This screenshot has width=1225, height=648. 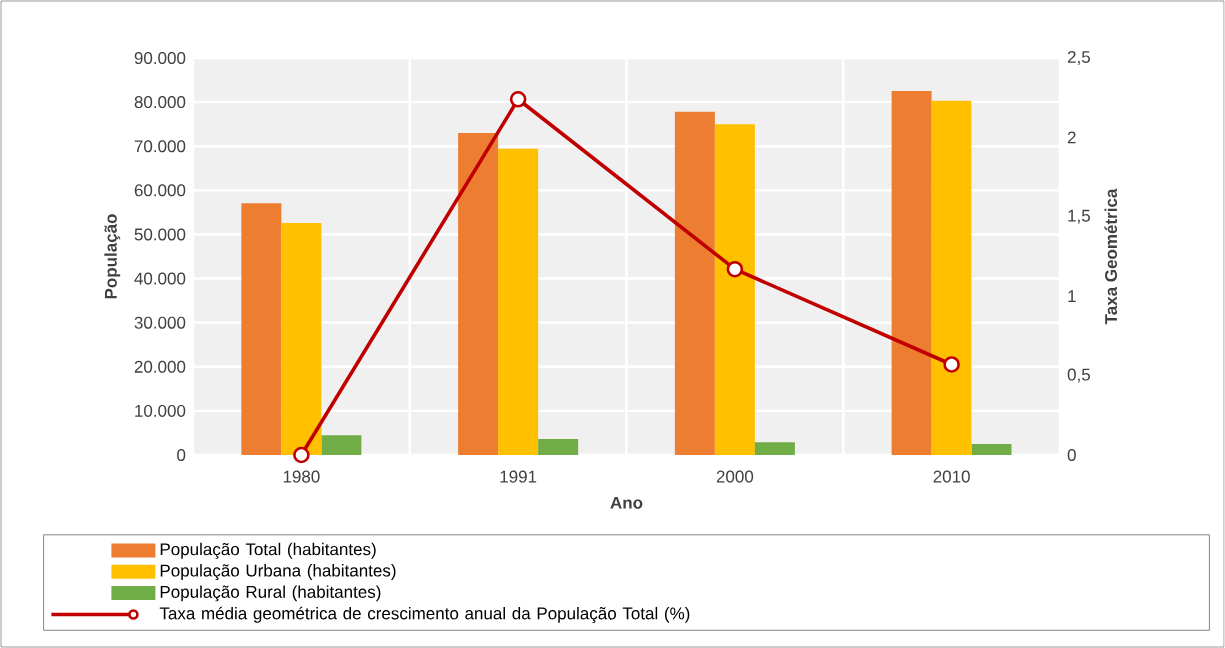 What do you see at coordinates (112, 256) in the screenshot?
I see `y-axis-title: População` at bounding box center [112, 256].